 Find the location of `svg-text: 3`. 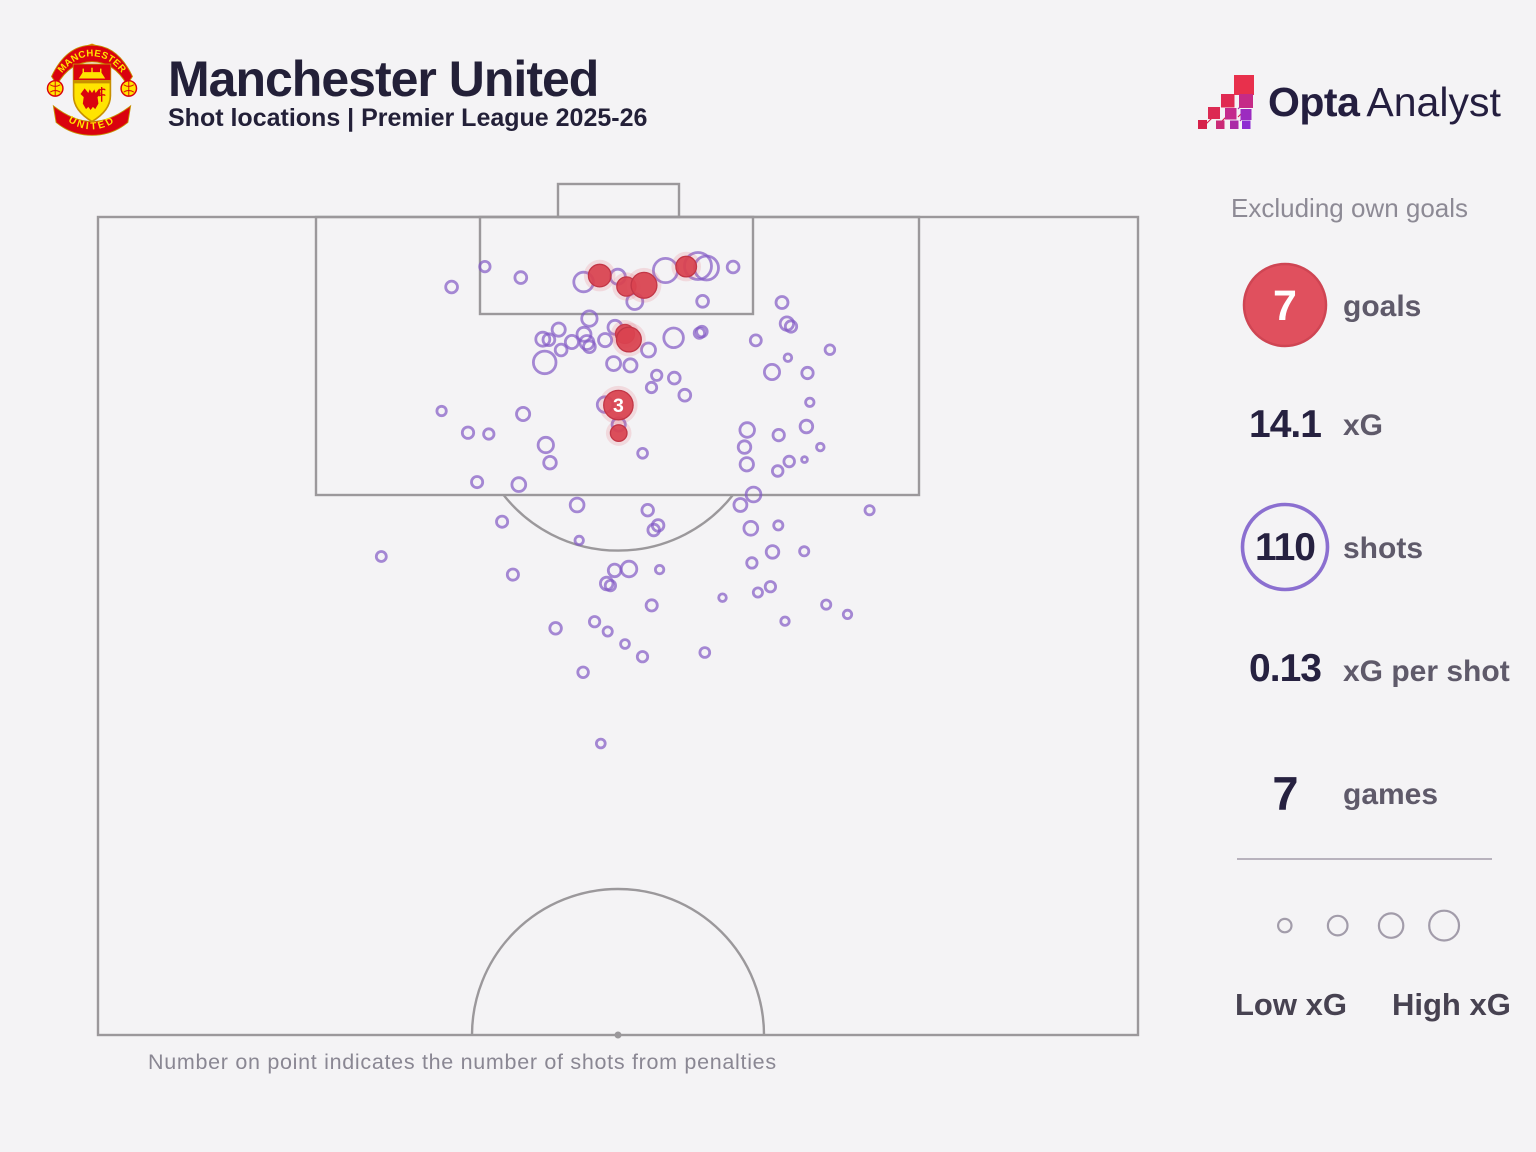

svg-text: 3 is located at coordinates (618, 406).